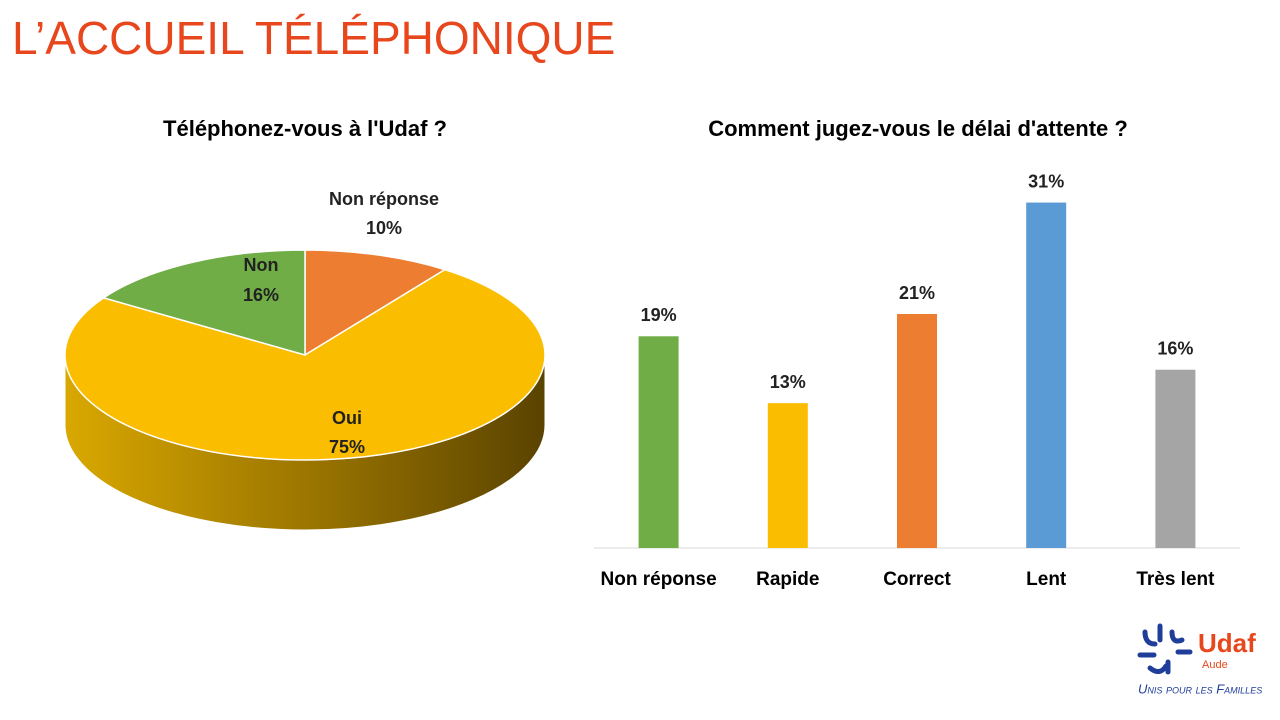  I want to click on x-tick-label: Rapide, so click(787, 579).